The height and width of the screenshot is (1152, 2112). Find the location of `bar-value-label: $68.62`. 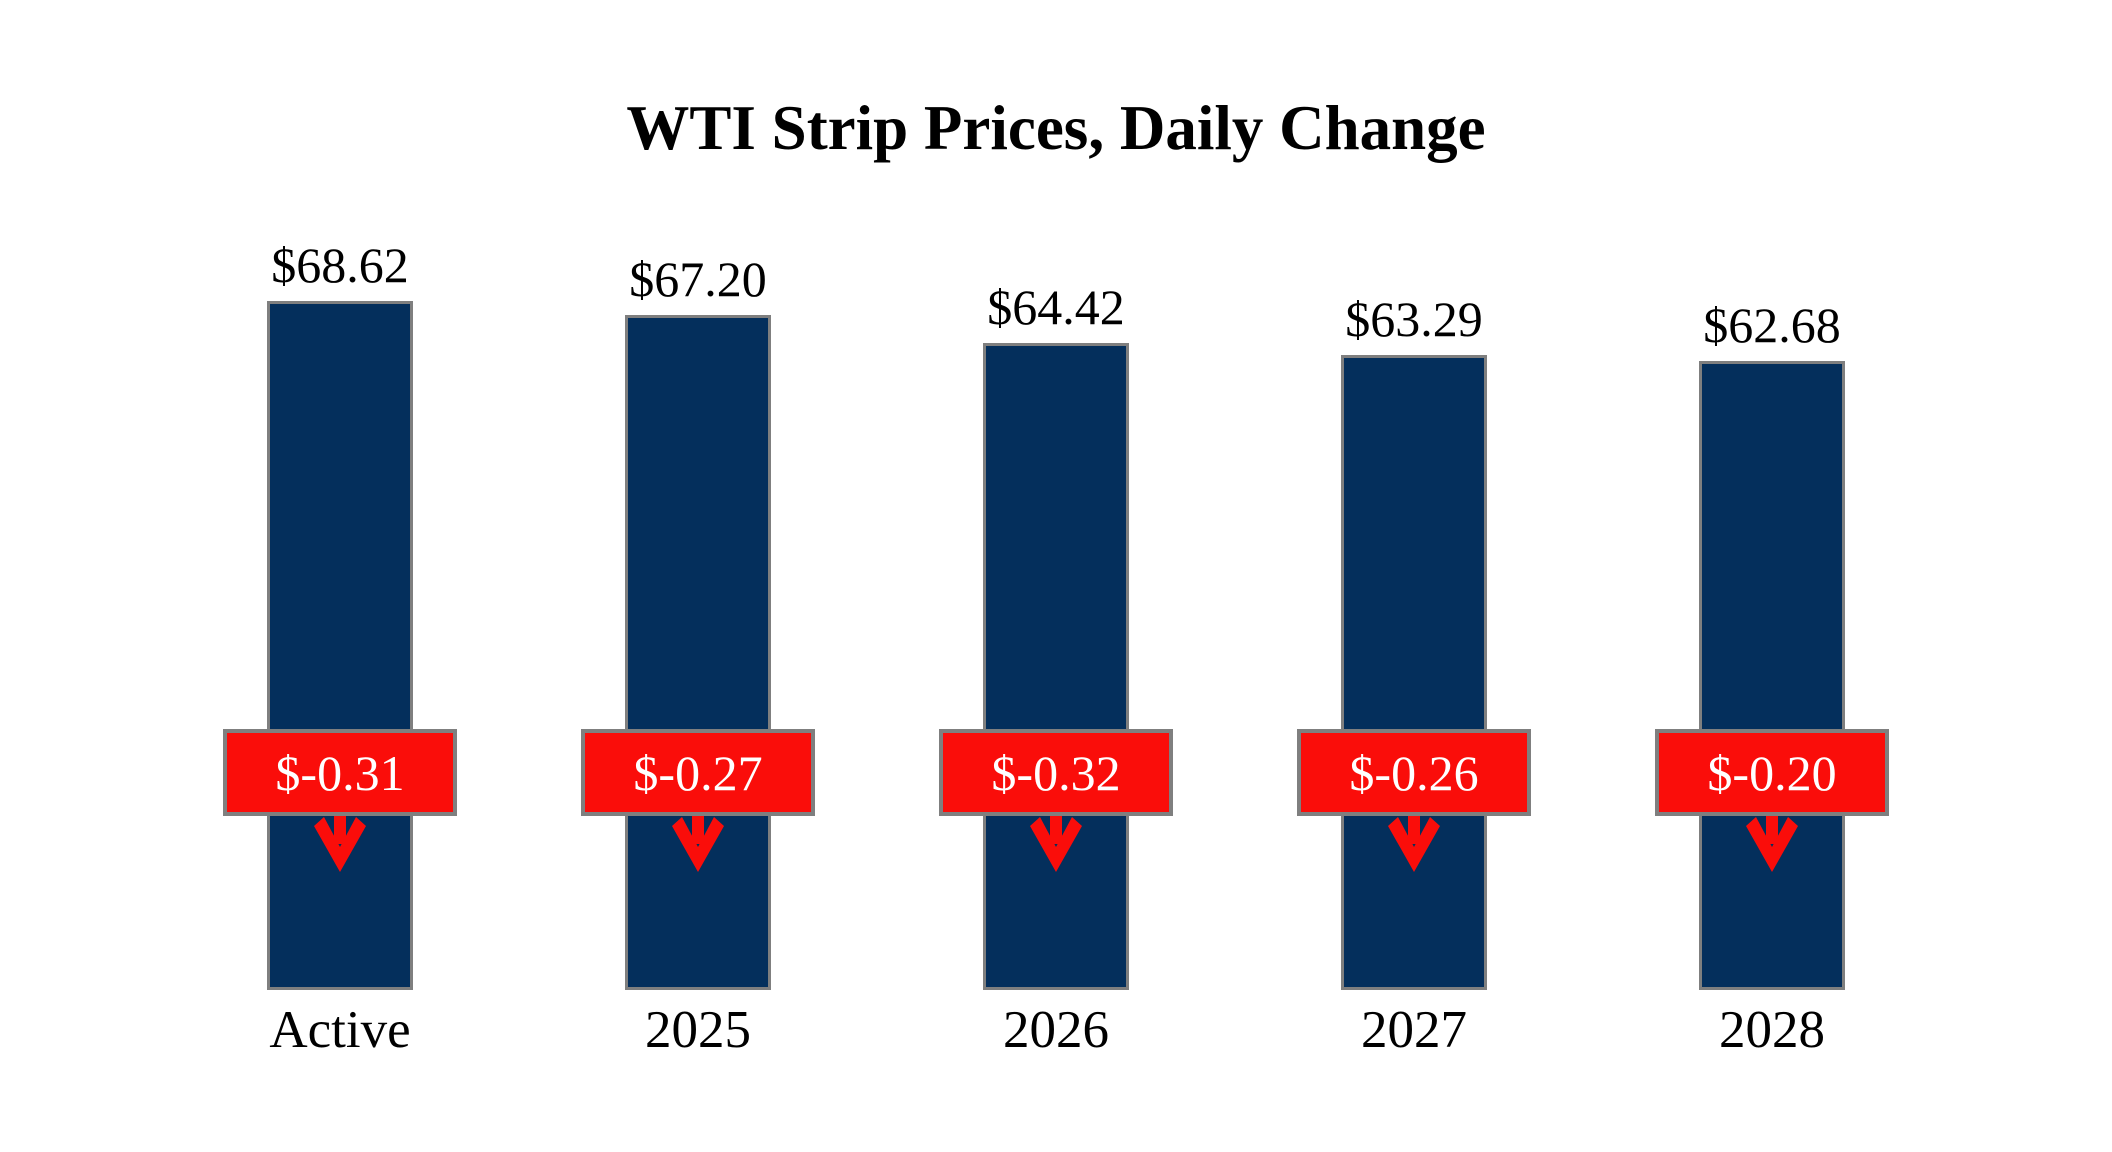

bar-value-label: $68.62 is located at coordinates (340, 265).